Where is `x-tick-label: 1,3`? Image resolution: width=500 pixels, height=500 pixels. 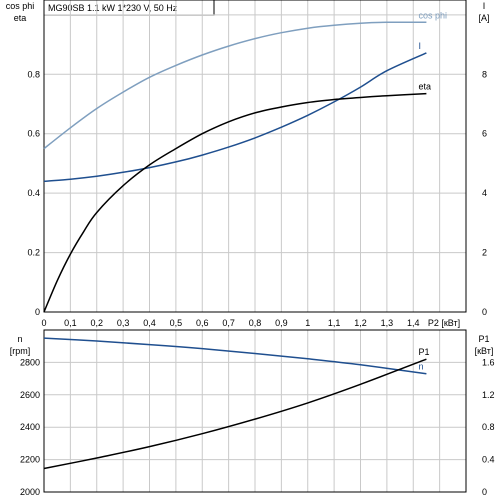 x-tick-label: 1,3 is located at coordinates (387, 323).